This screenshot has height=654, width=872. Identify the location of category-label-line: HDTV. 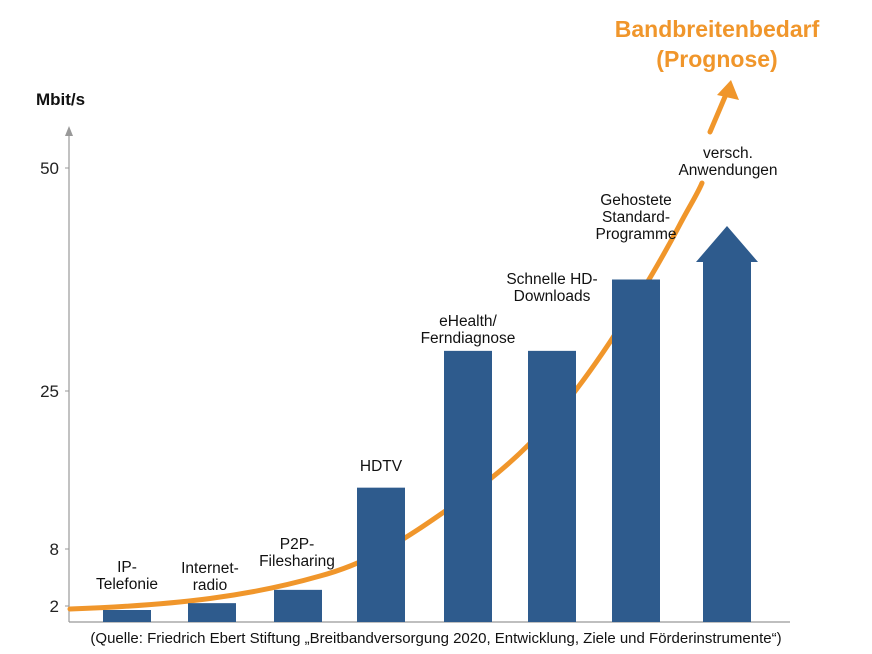
(381, 466).